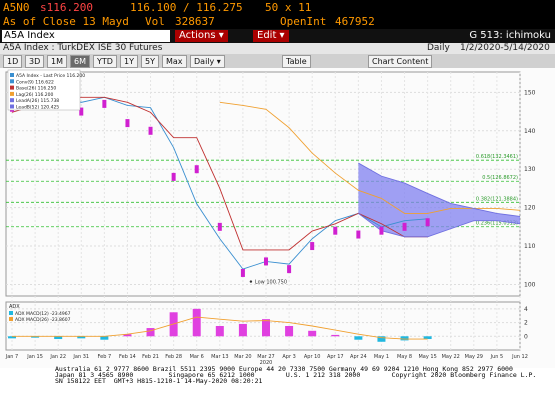 The height and width of the screenshot is (400, 555). Describe the element at coordinates (266, 363) in the screenshot. I see `x-axis-title: 2020` at that location.